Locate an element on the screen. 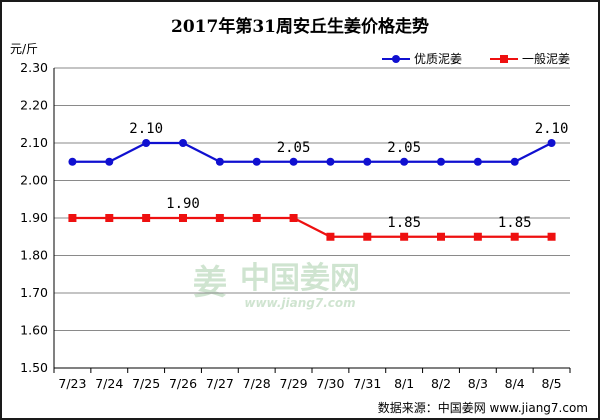 Image resolution: width=600 pixels, height=420 pixels. x-tick-label: 8/4 is located at coordinates (515, 383).